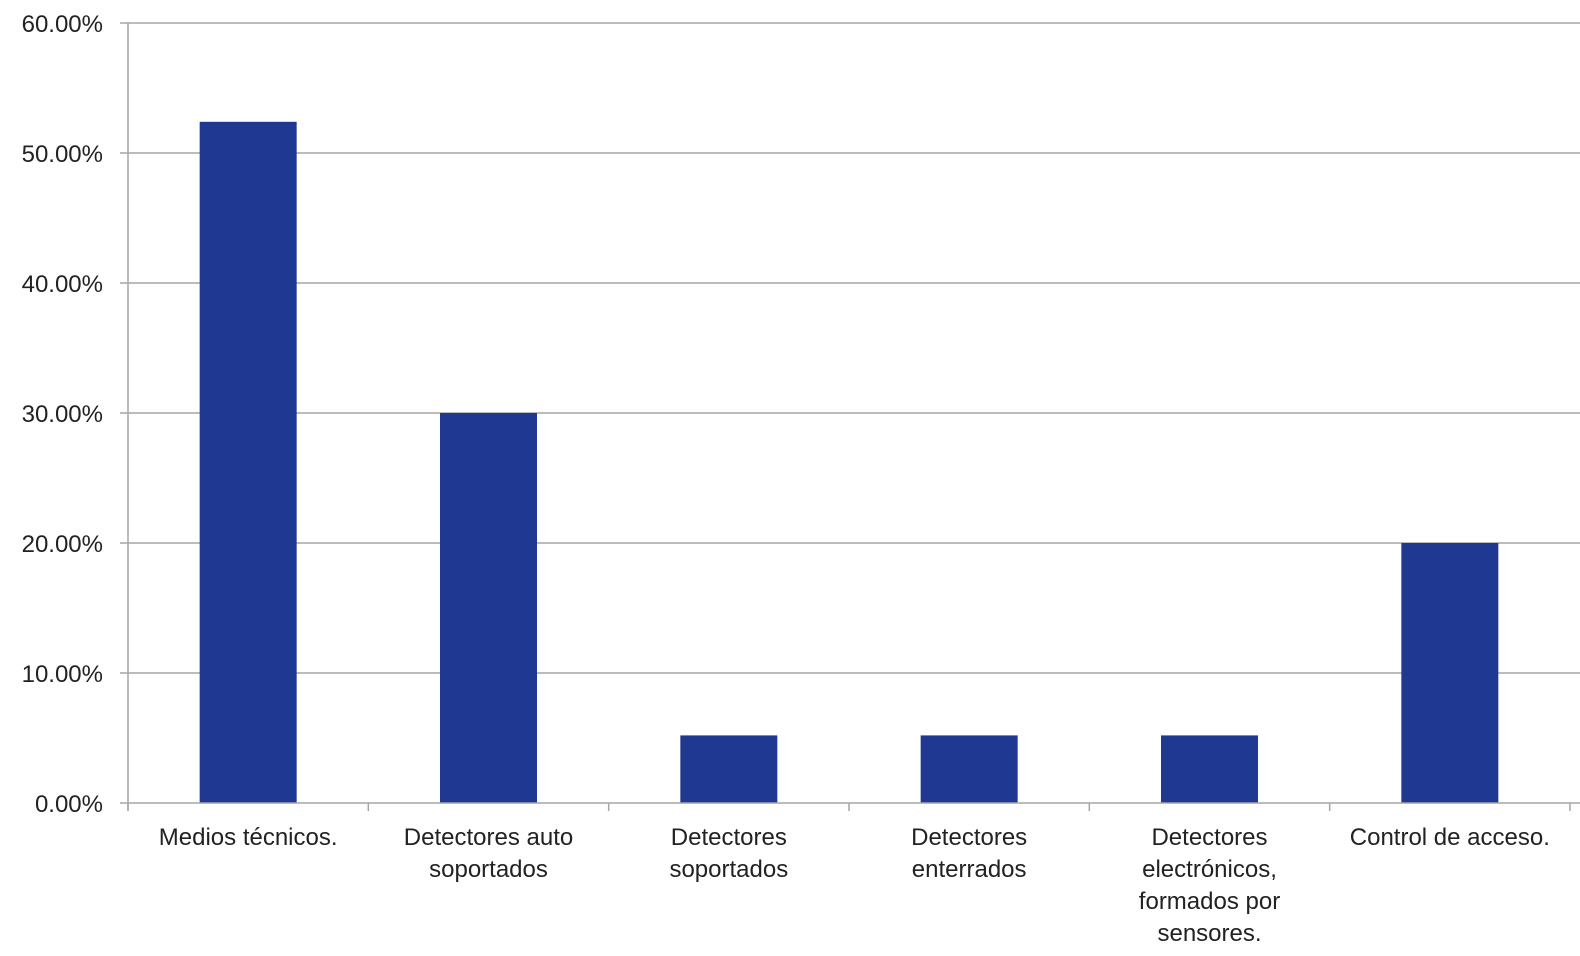 The width and height of the screenshot is (1580, 956). I want to click on category-label-line: sensores., so click(1209, 933).